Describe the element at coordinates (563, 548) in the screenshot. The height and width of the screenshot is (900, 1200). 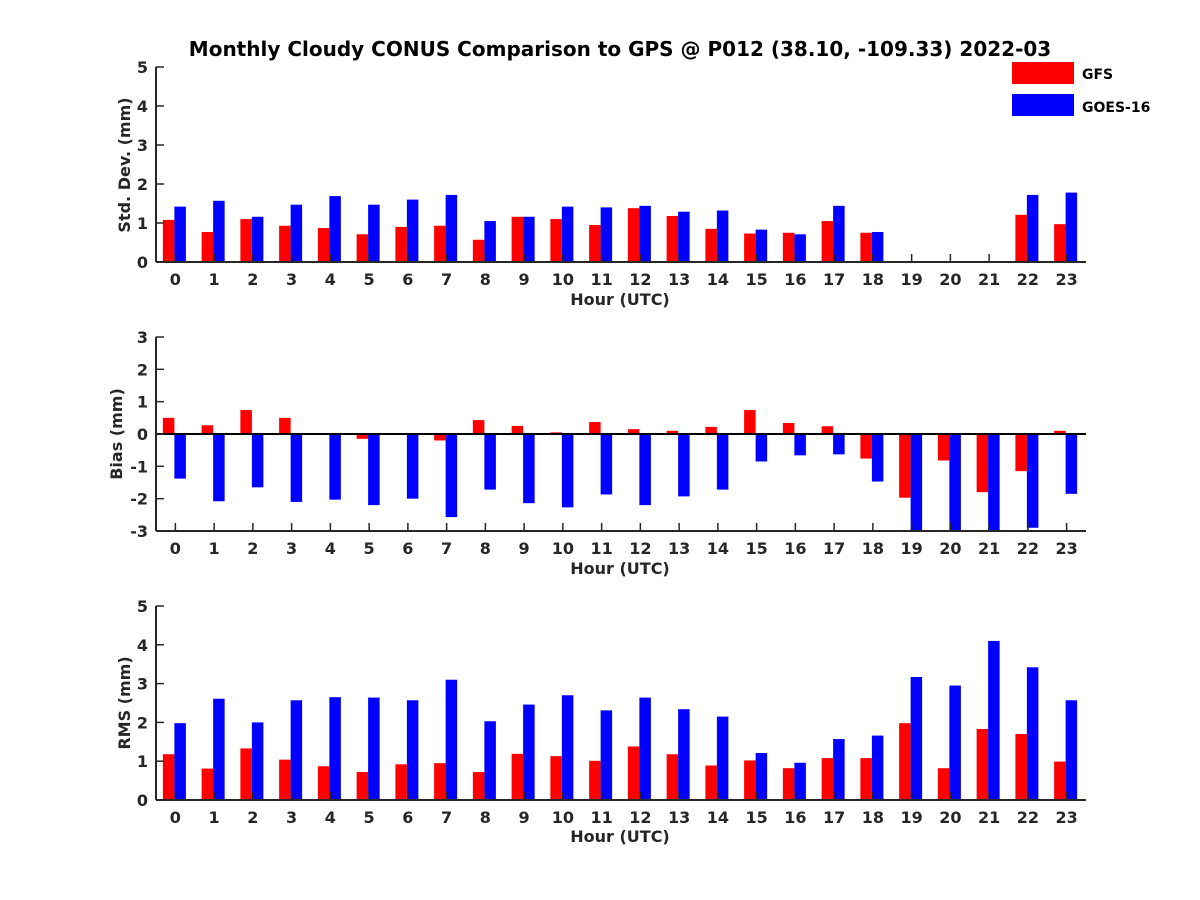
I see `bias-x-tick-label: 10` at that location.